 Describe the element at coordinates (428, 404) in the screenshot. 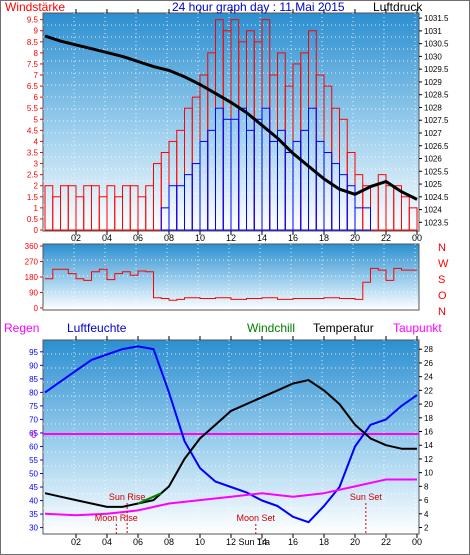

I see `temperature-tick-label: 20` at that location.